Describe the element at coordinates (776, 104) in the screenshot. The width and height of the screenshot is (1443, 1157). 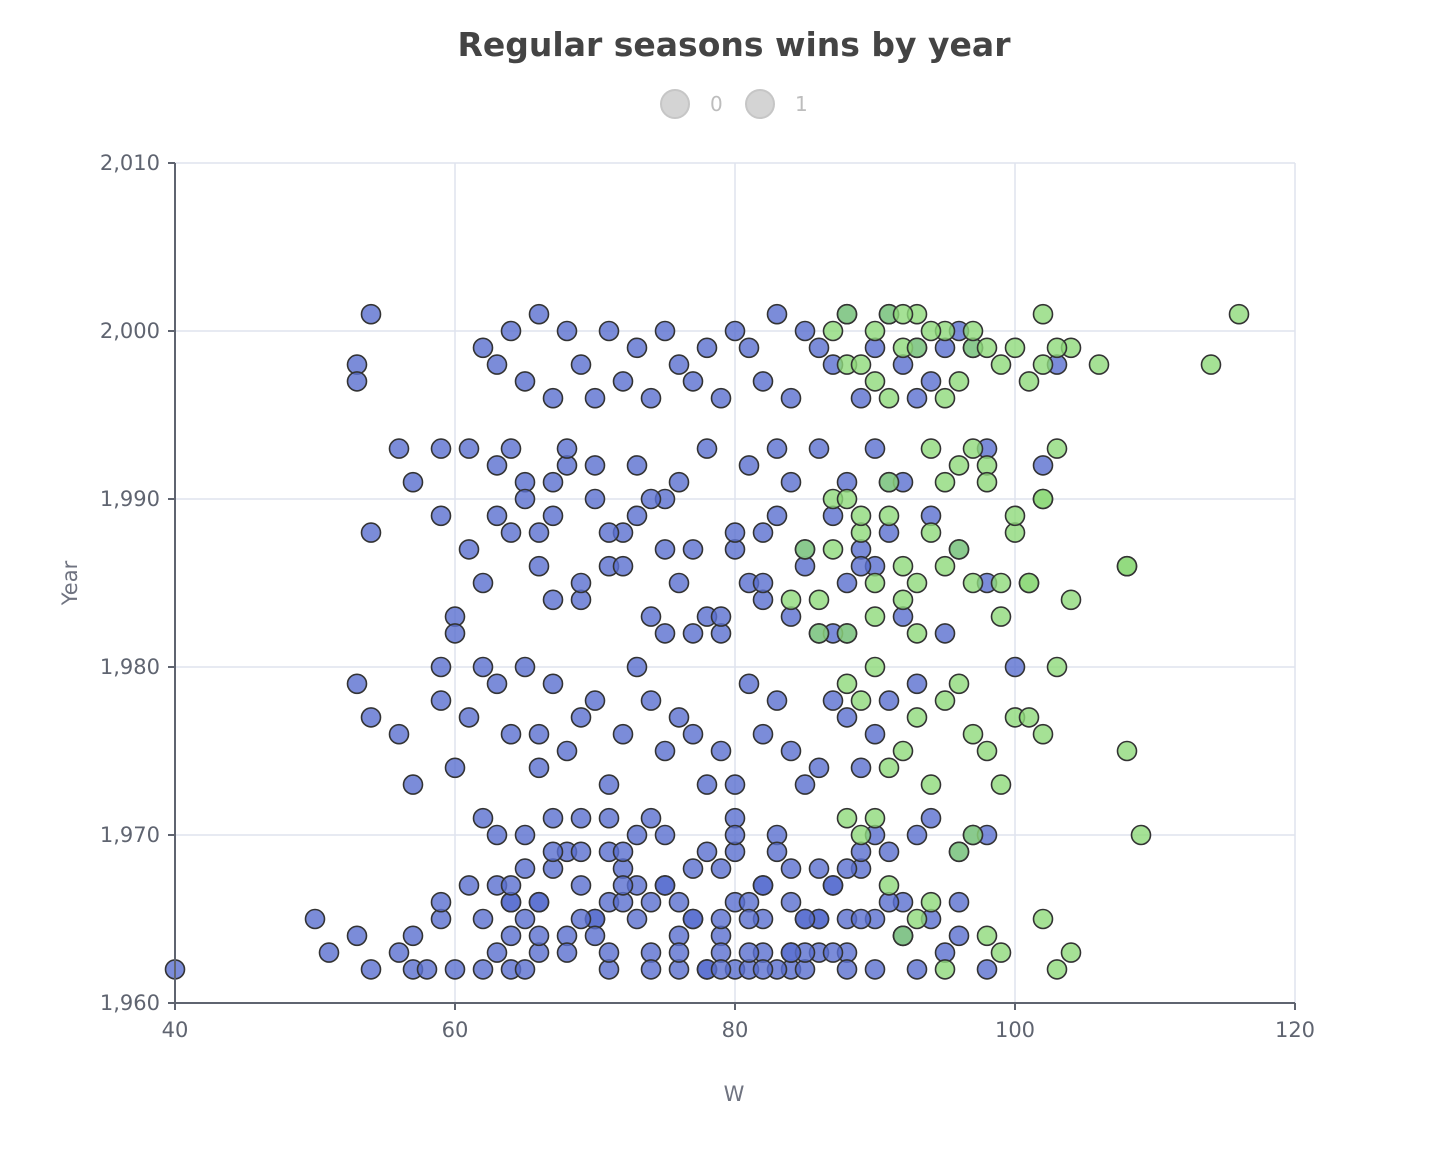
I see `legend-item-1: 1` at that location.